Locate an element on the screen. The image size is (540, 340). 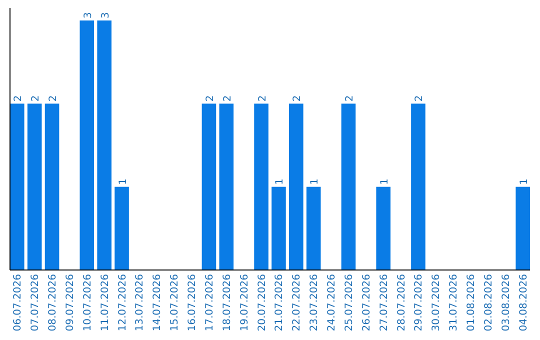
x-tick-label: 07.07.2026 is located at coordinates (36, 303).